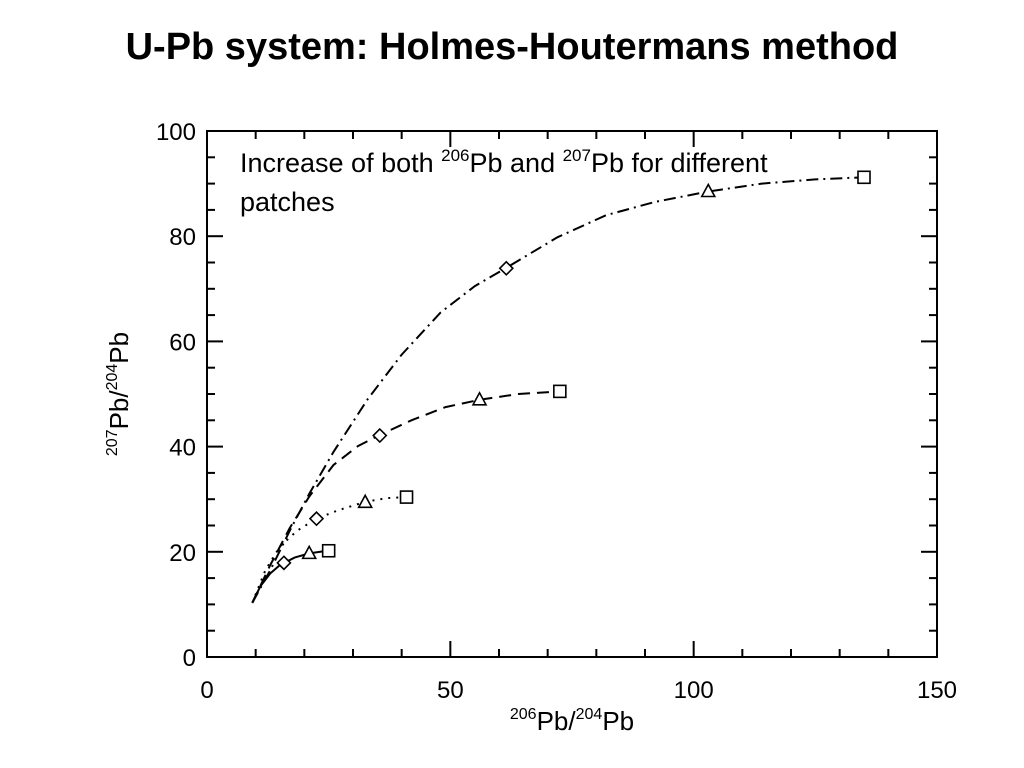 The height and width of the screenshot is (768, 1024). Describe the element at coordinates (182, 237) in the screenshot. I see `y-tick-label: 80` at that location.